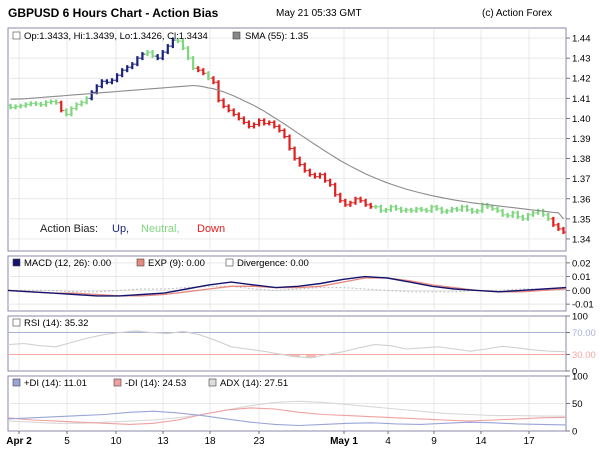  Describe the element at coordinates (580, 317) in the screenshot. I see `rsi-axis-tick-label: 100` at that location.